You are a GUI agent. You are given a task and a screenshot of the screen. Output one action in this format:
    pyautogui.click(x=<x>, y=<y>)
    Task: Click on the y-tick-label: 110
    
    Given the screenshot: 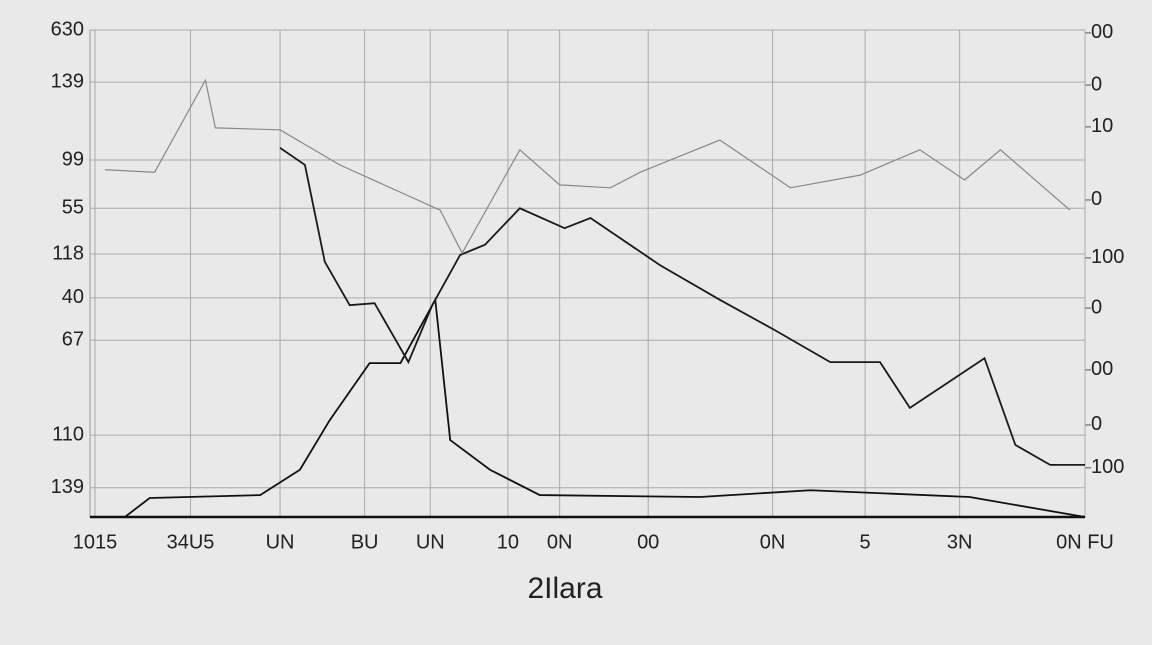 What is the action you would take?
    pyautogui.click(x=68, y=434)
    